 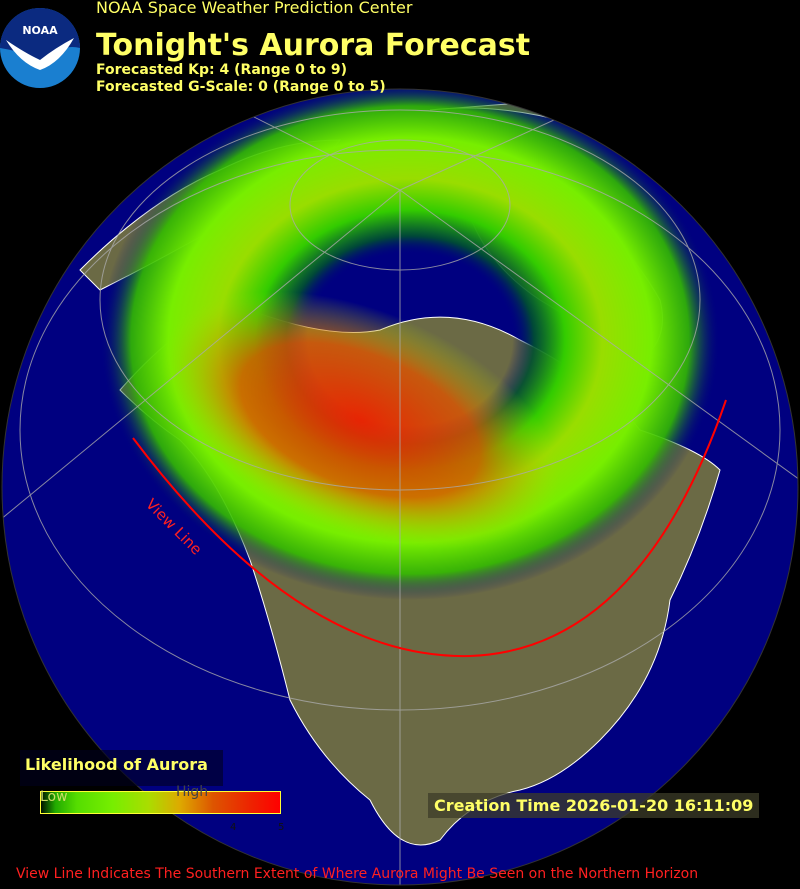 I want to click on legend-panel, so click(x=121, y=768).